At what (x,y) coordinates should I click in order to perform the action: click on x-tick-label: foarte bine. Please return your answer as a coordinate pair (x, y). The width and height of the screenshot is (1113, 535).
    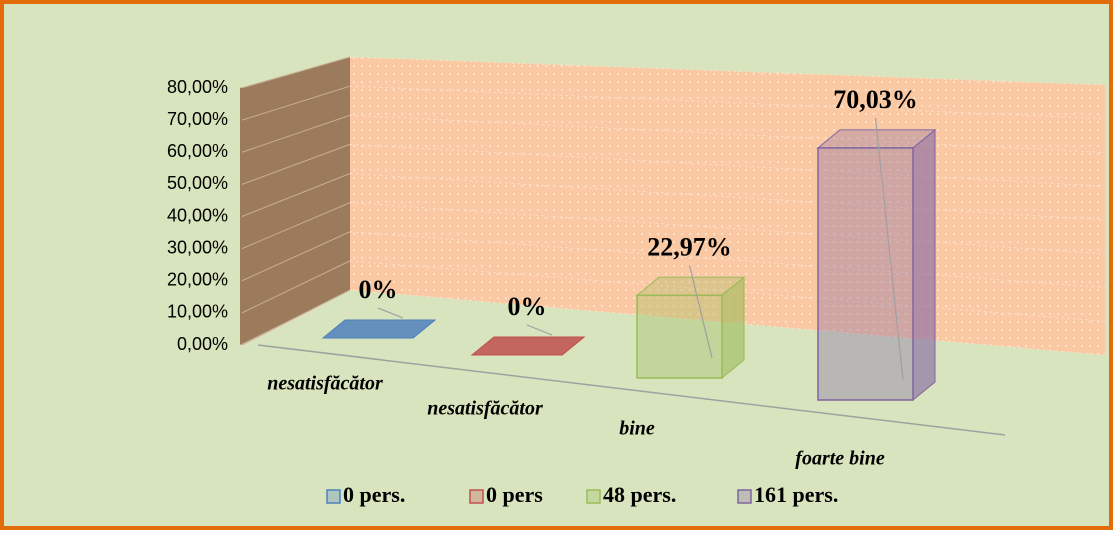
    Looking at the image, I should click on (840, 459).